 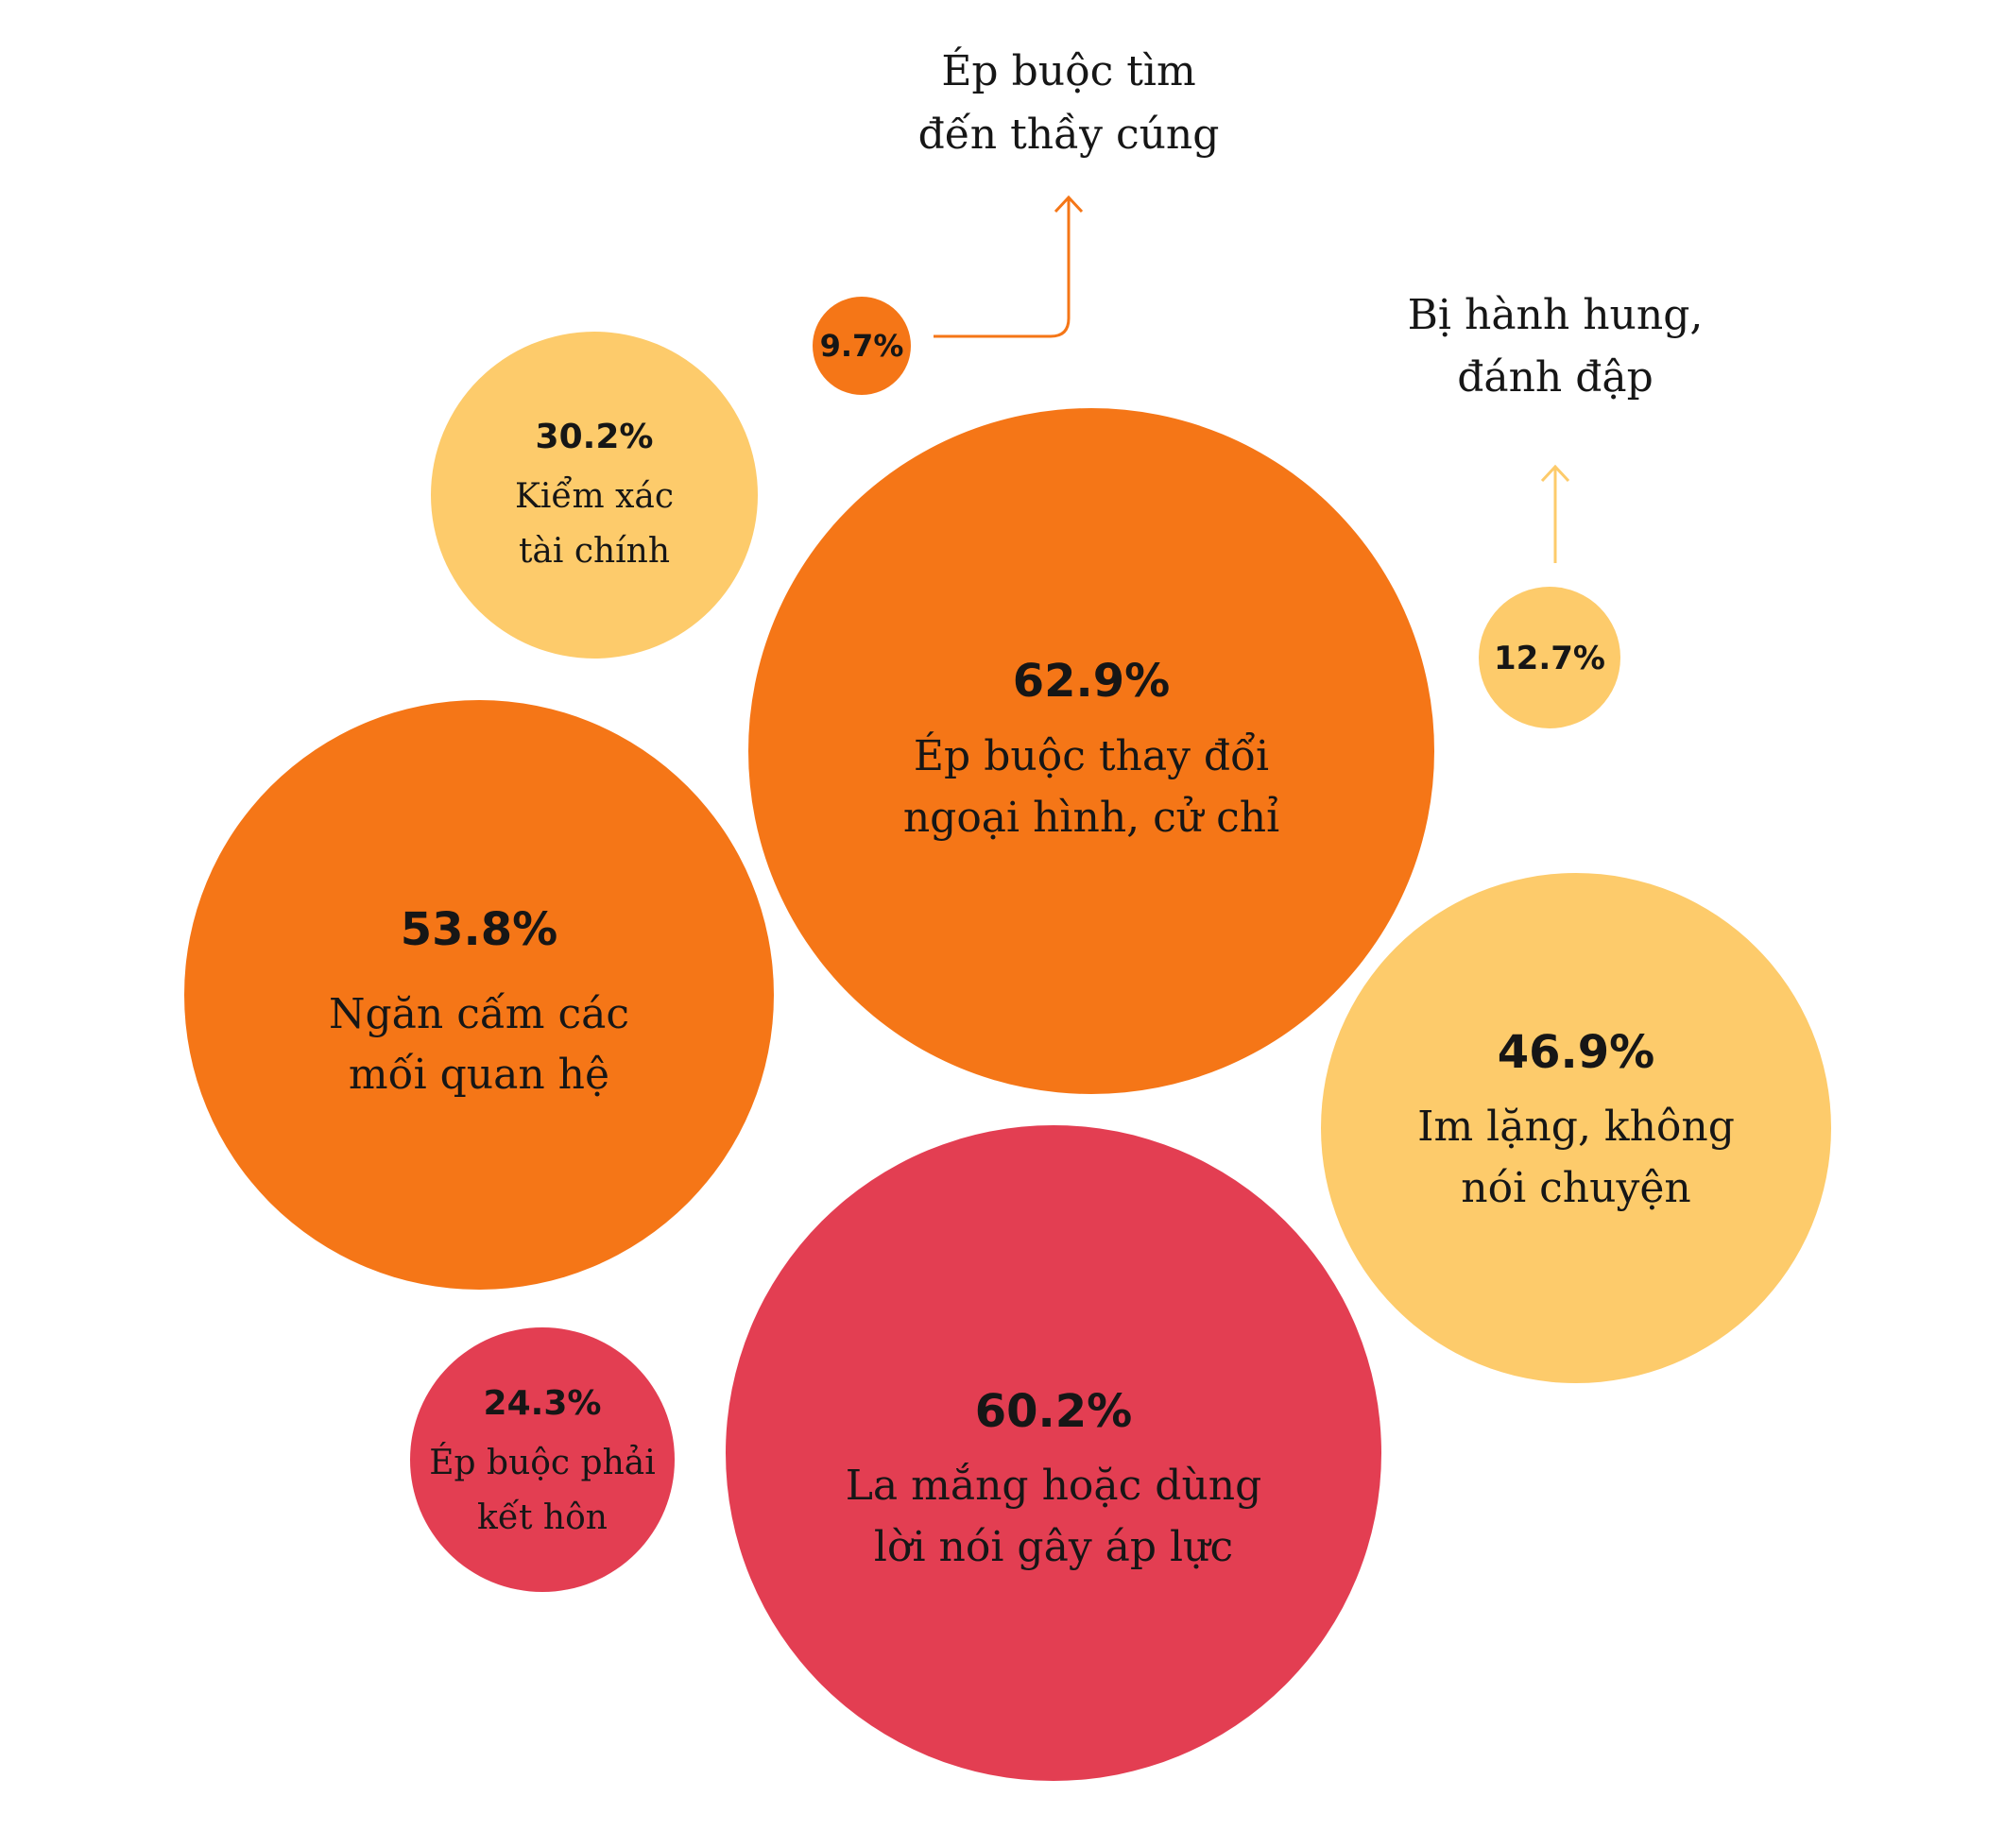 I want to click on bubble-label-line-2: kết hôn, so click(x=542, y=1518).